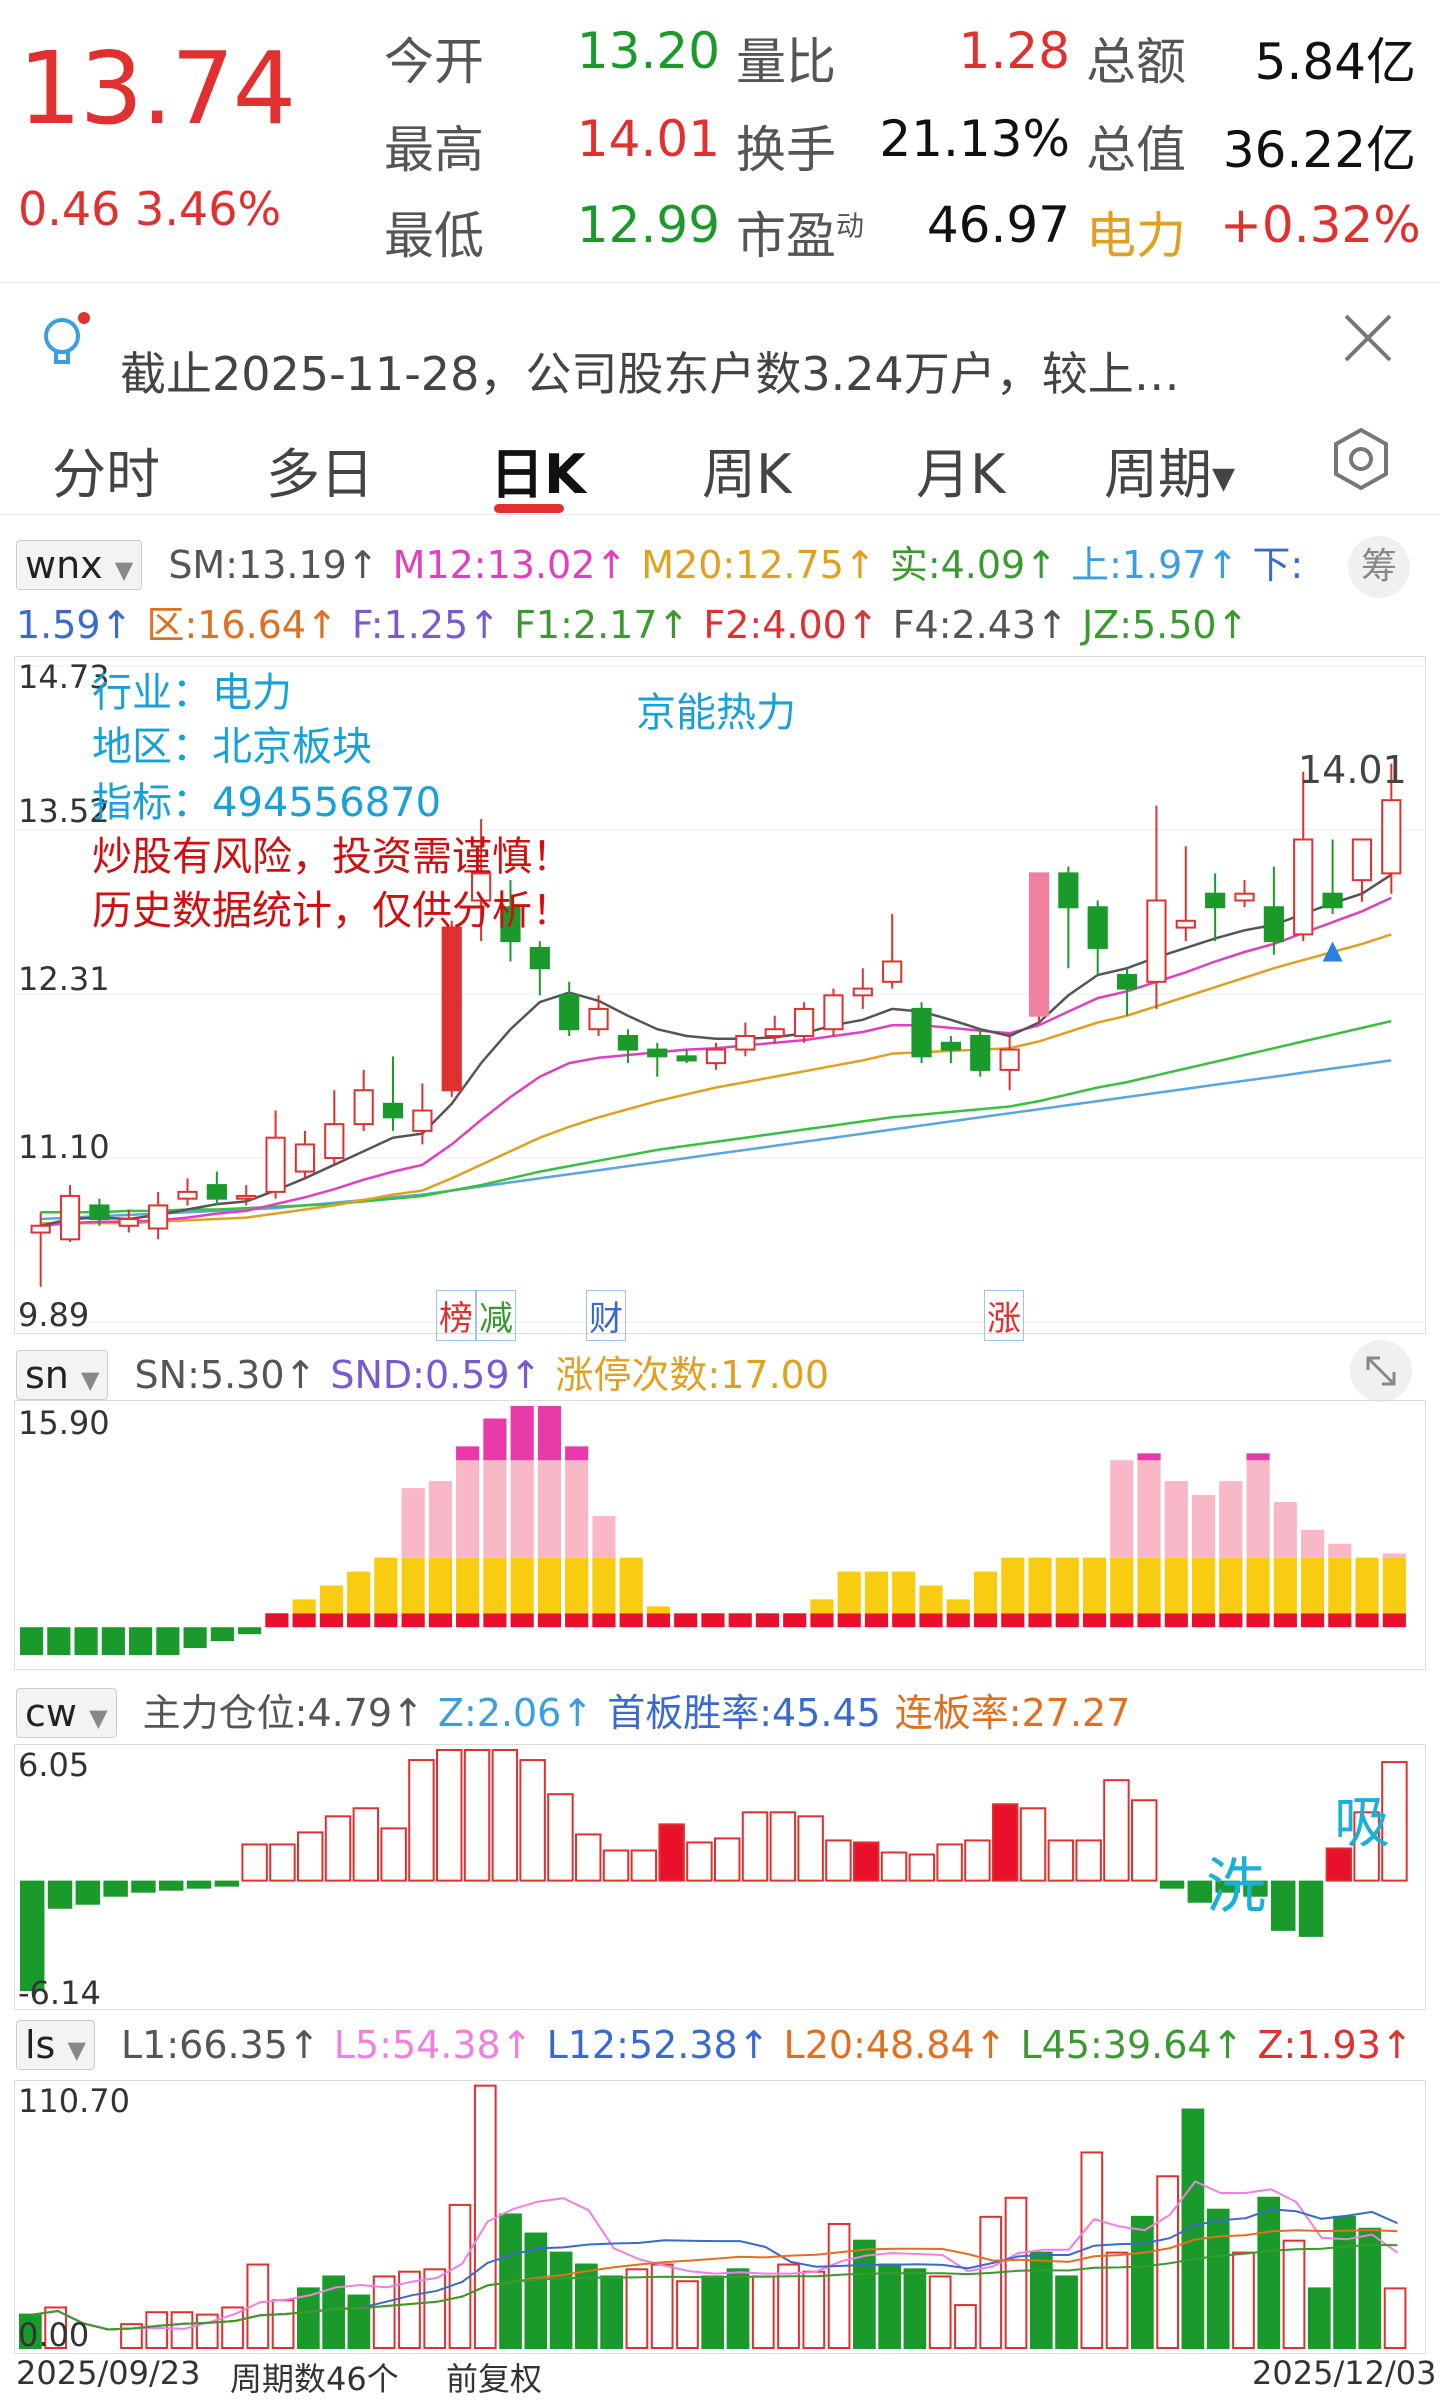  Describe the element at coordinates (786, 62) in the screenshot. I see `quote-label: 量比` at that location.